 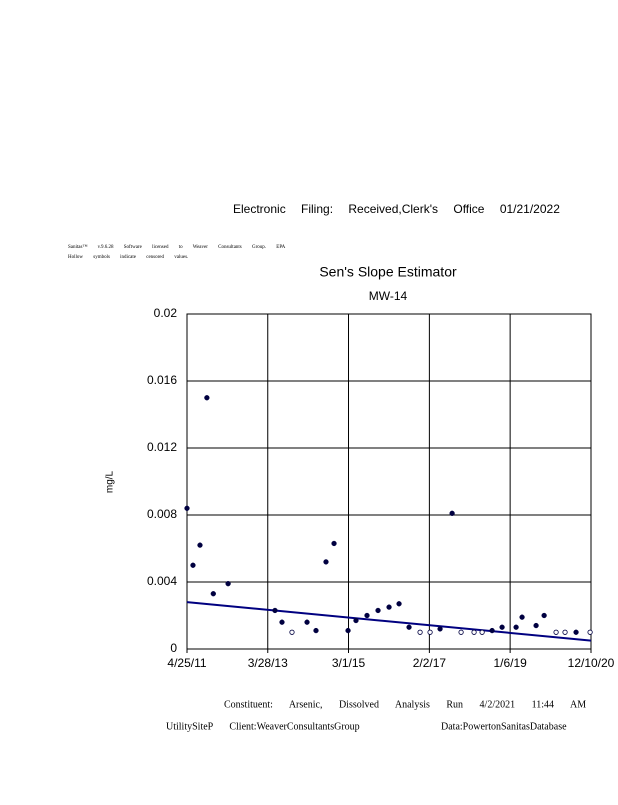 What do you see at coordinates (504, 726) in the screenshot?
I see `footer-data: Data:PowertonSanitasDatabase` at bounding box center [504, 726].